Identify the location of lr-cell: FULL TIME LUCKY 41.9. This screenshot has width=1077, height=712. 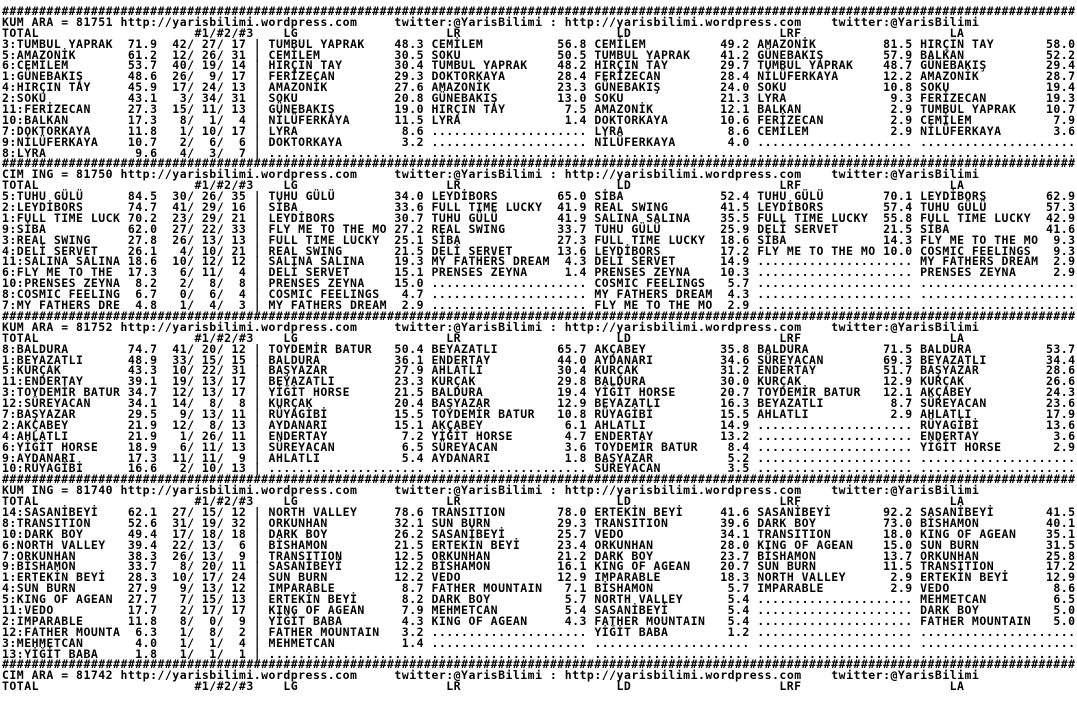
(509, 207).